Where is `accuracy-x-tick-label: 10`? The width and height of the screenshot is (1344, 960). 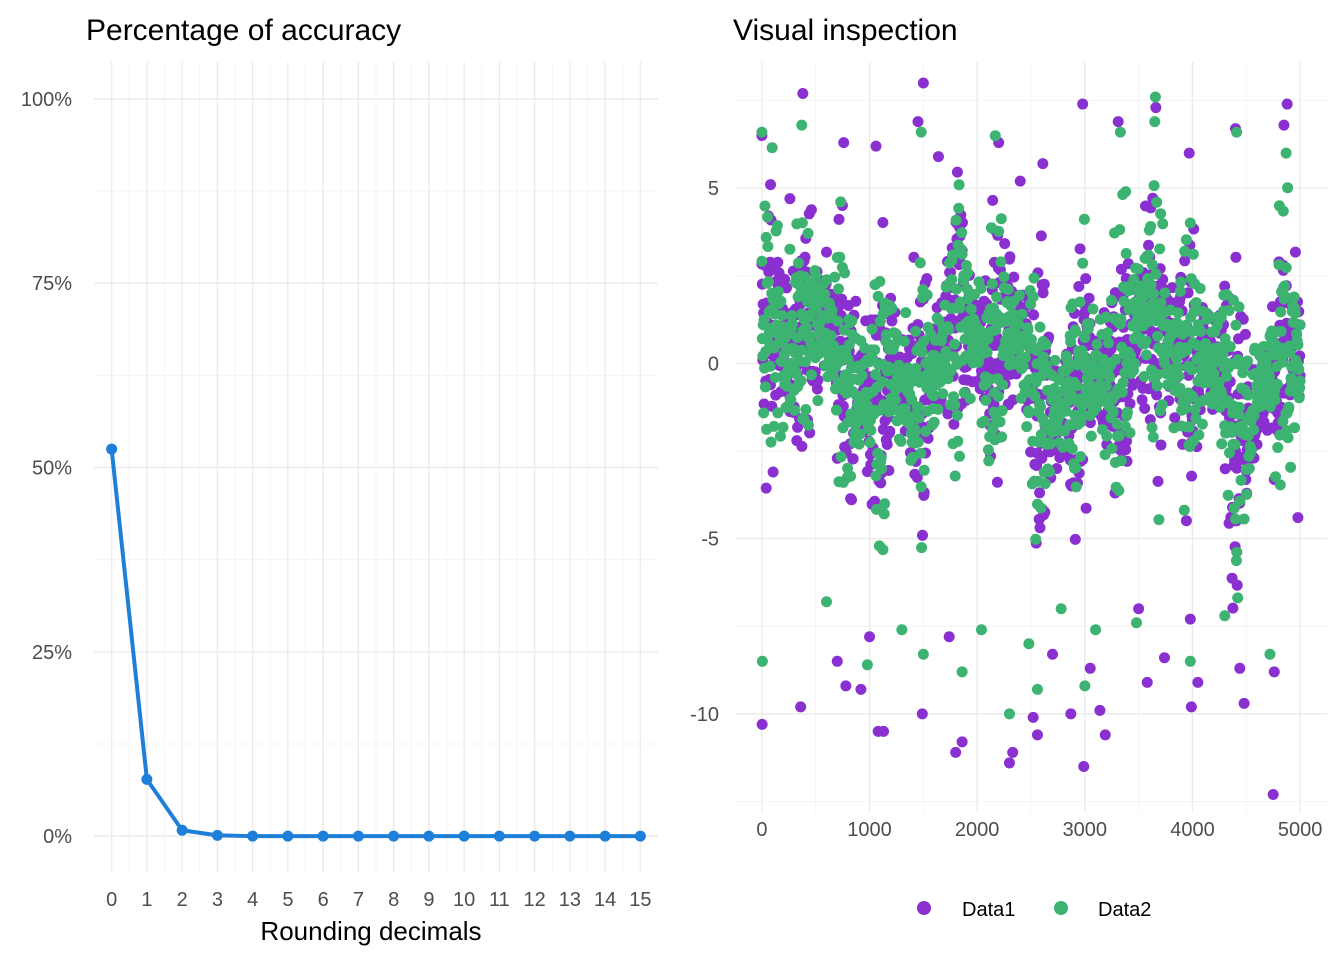
accuracy-x-tick-label: 10 is located at coordinates (464, 900).